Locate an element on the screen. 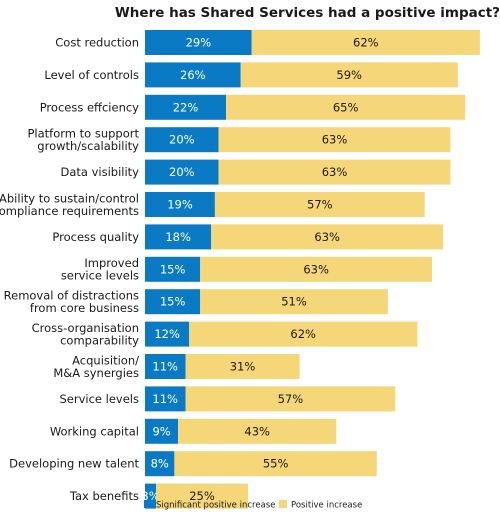  legend-swatch-significant is located at coordinates (148, 504).